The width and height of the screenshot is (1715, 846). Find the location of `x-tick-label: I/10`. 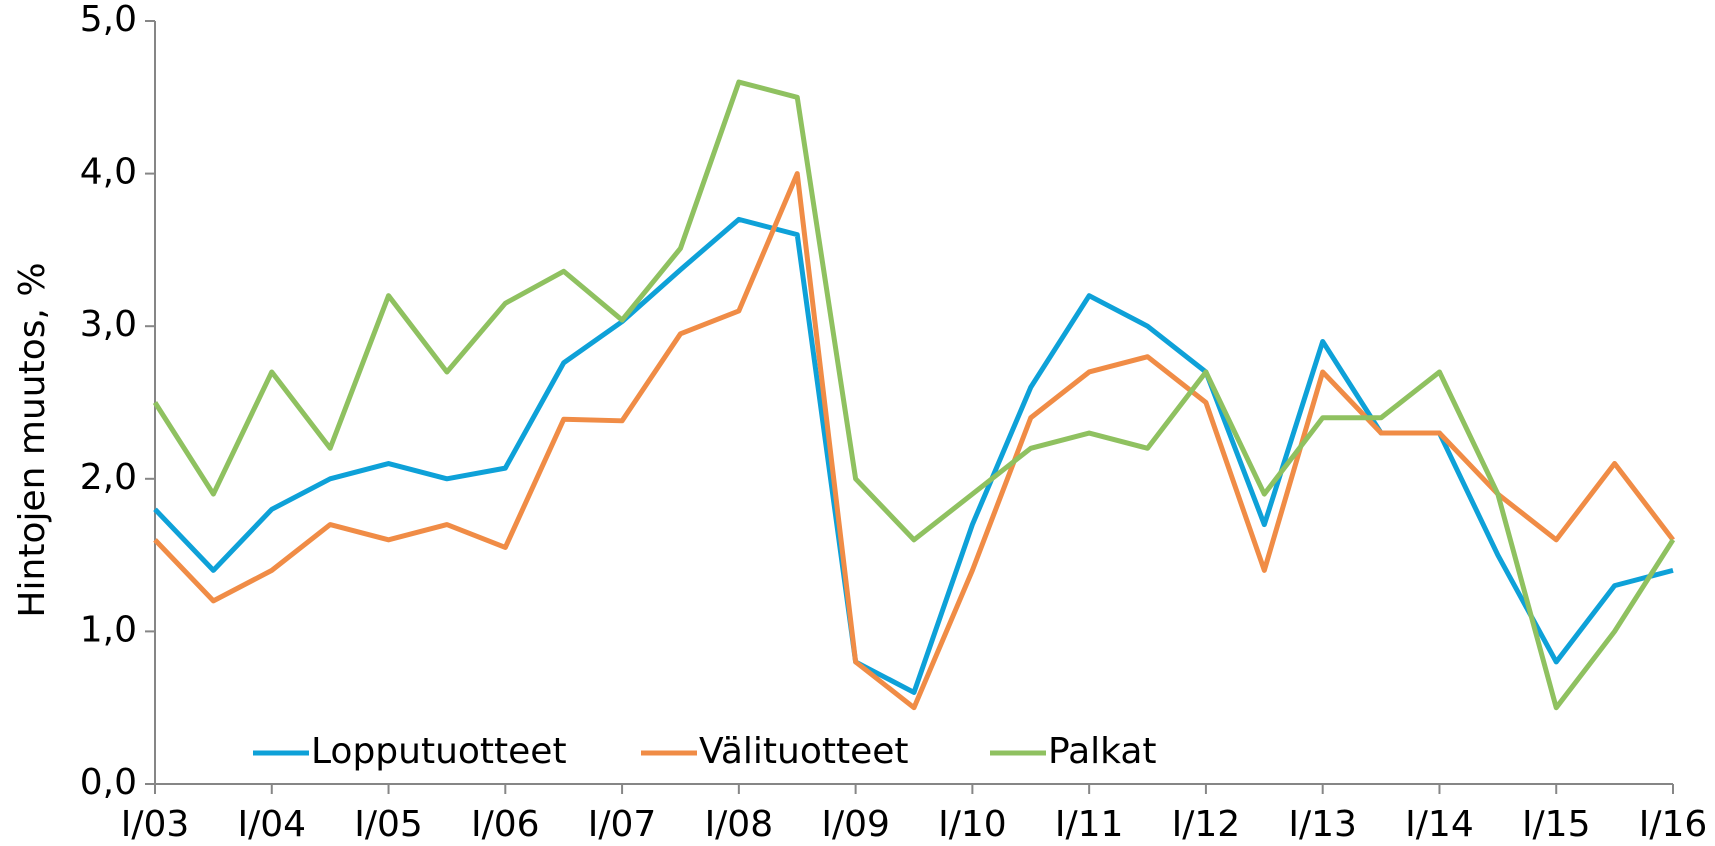

x-tick-label: I/10 is located at coordinates (972, 824).